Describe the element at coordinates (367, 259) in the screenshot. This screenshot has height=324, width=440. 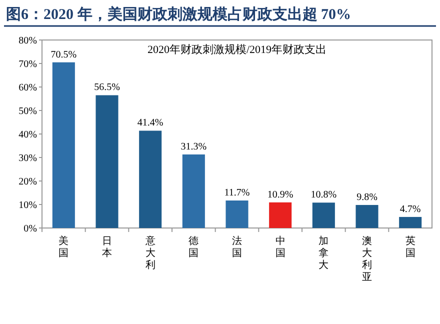
I see `x-tick-label: 澳大利亚` at that location.